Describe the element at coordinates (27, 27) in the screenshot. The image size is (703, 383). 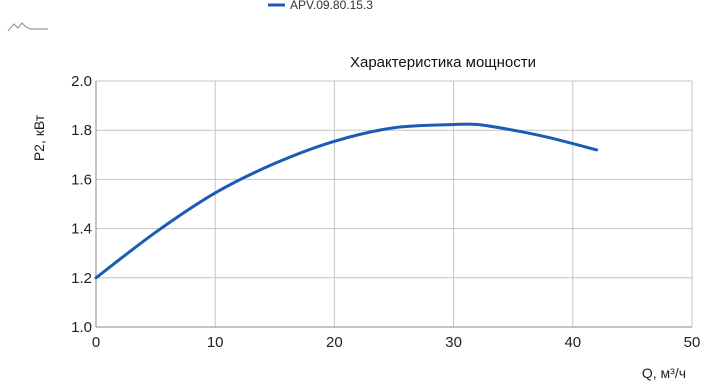
I see `line-chart-icon` at that location.